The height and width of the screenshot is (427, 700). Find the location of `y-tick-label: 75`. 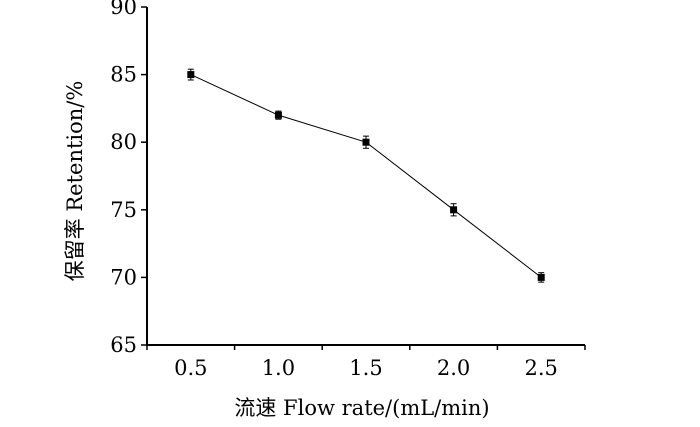

y-tick-label: 75 is located at coordinates (123, 210).